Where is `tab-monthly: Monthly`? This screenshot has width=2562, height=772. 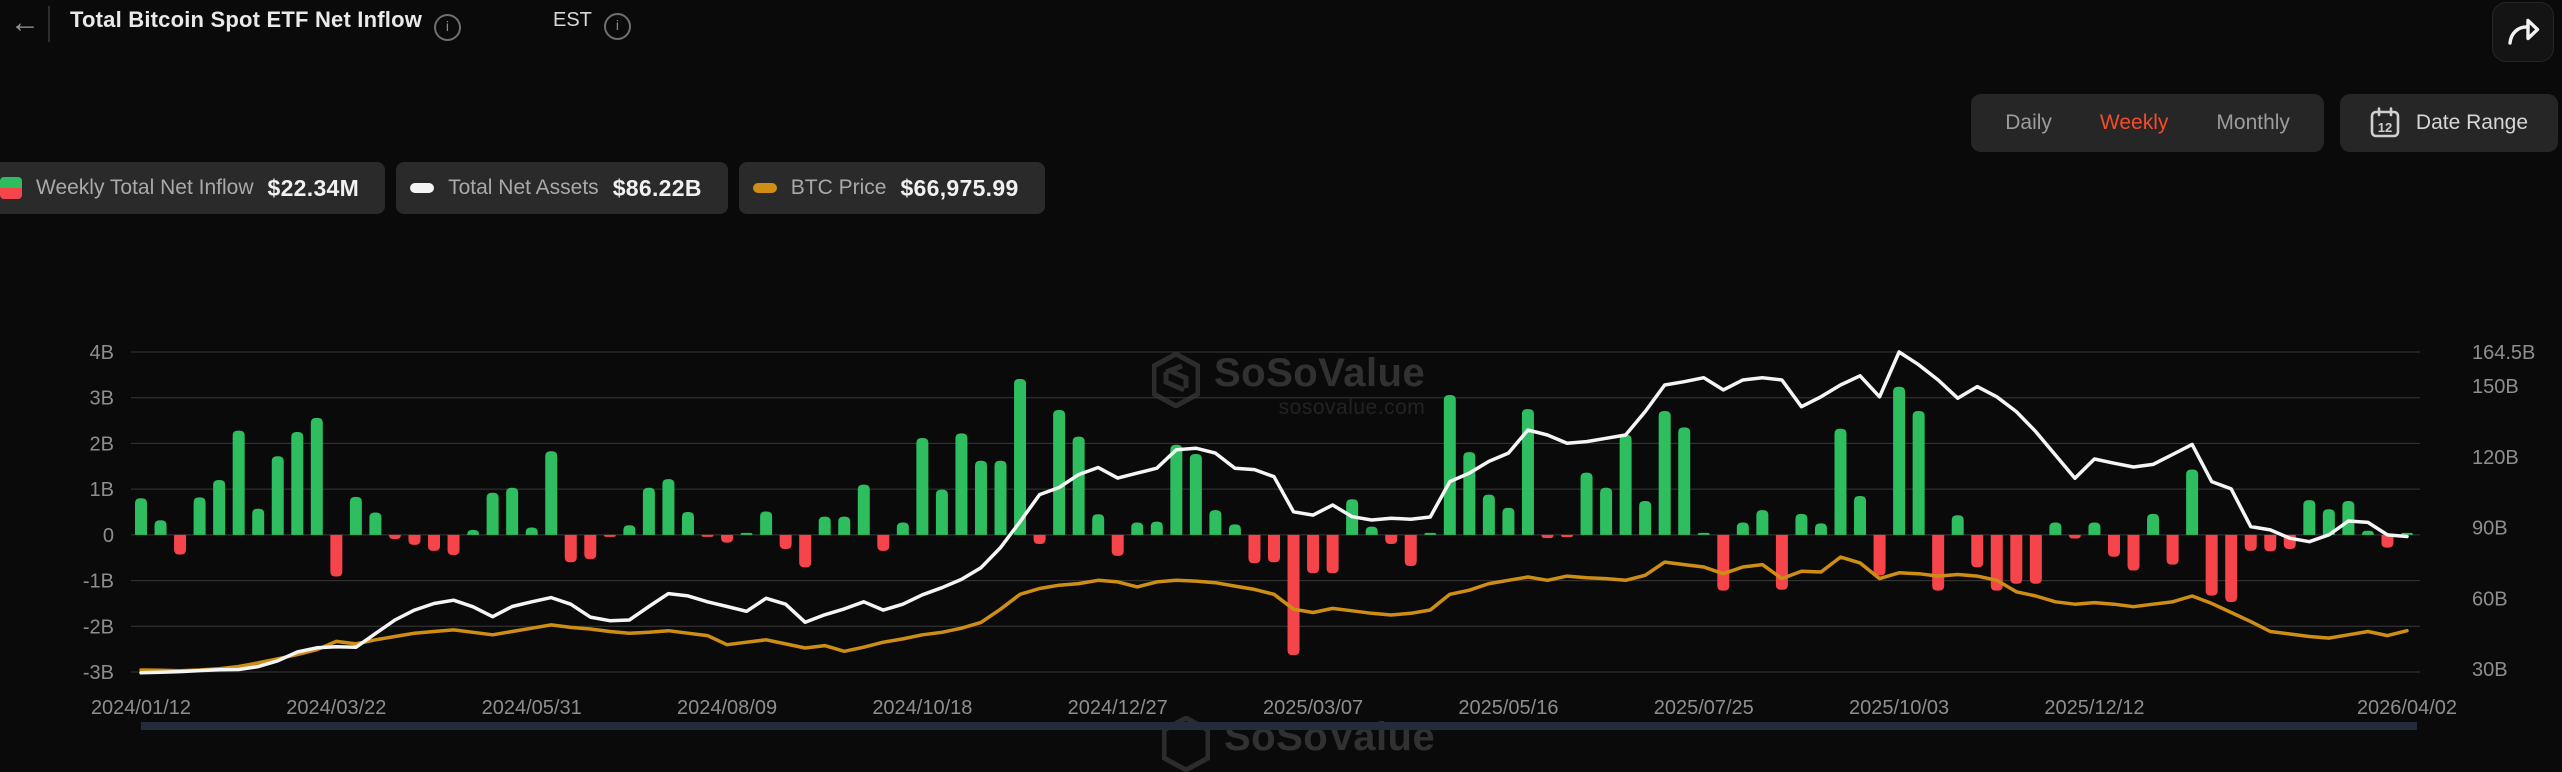 tab-monthly: Monthly is located at coordinates (2253, 122).